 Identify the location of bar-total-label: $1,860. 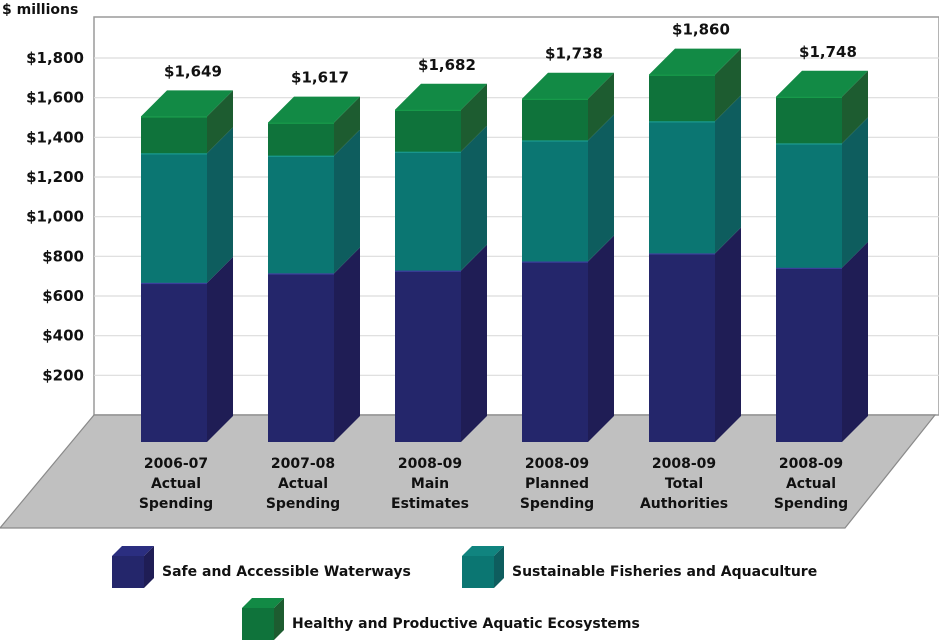
(701, 30).